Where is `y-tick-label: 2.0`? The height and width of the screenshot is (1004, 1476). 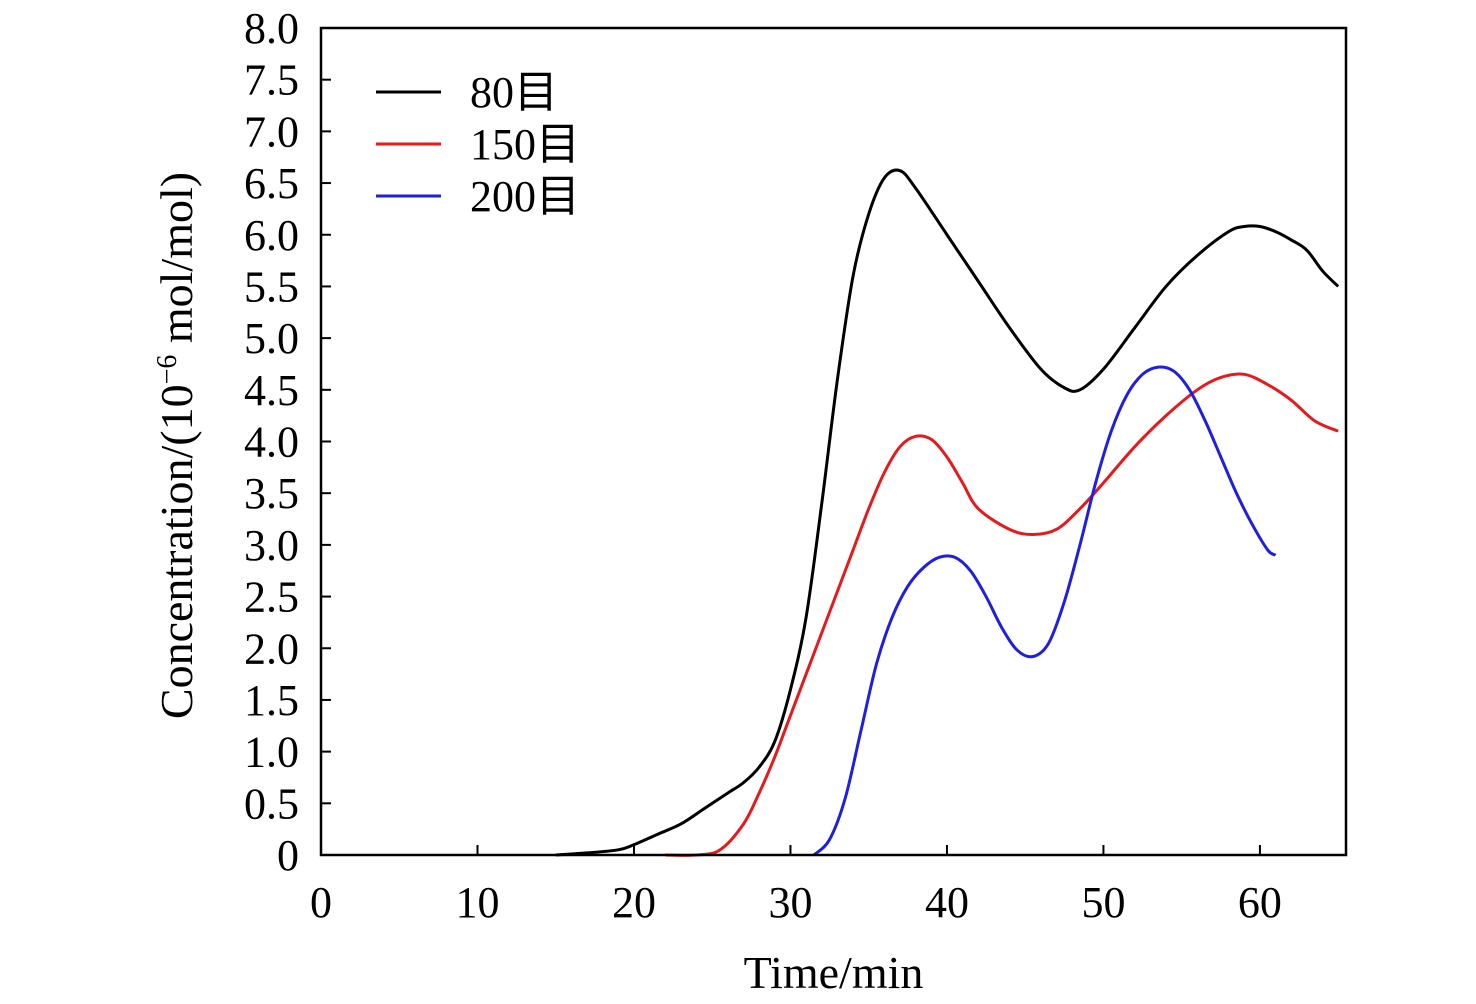
y-tick-label: 2.0 is located at coordinates (271, 648).